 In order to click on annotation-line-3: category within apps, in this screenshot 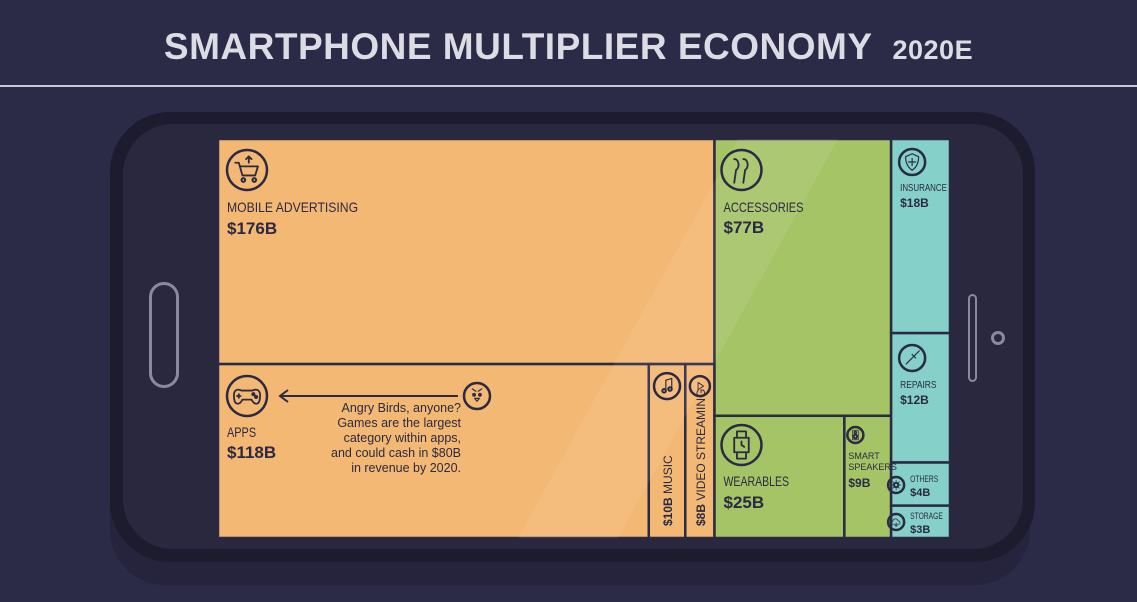, I will do `click(402, 438)`.